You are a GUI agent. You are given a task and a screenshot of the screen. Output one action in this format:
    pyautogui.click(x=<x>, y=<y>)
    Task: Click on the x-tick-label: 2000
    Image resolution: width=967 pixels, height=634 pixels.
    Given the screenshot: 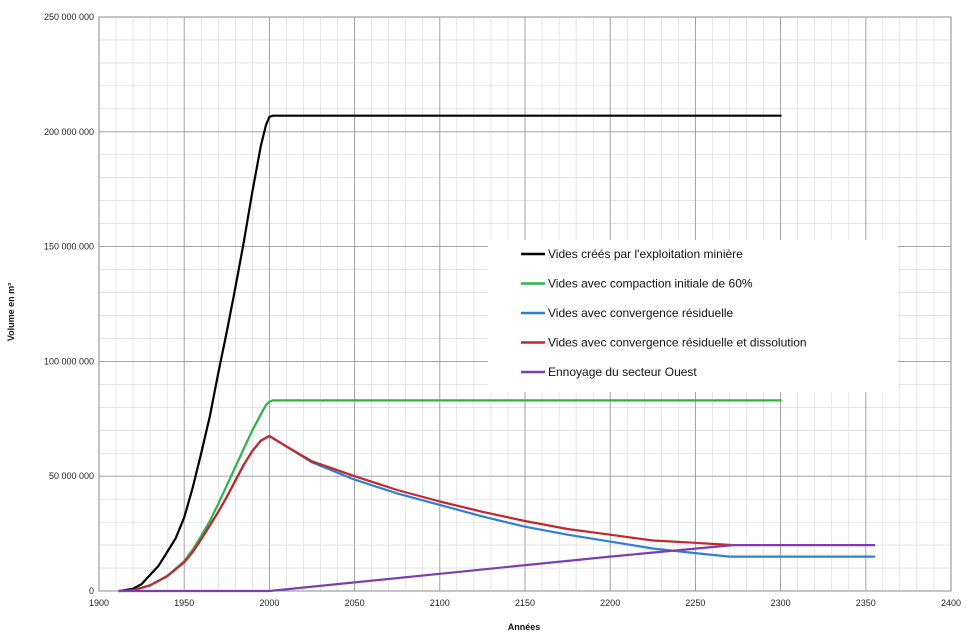 What is the action you would take?
    pyautogui.click(x=269, y=603)
    